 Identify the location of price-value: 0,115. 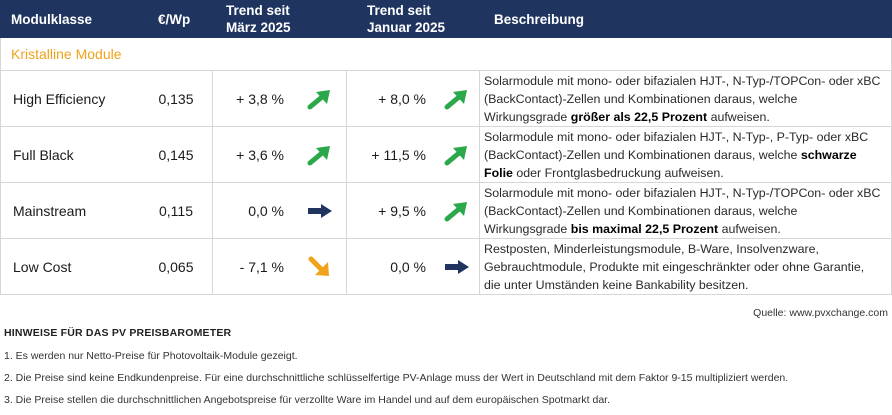
(176, 210).